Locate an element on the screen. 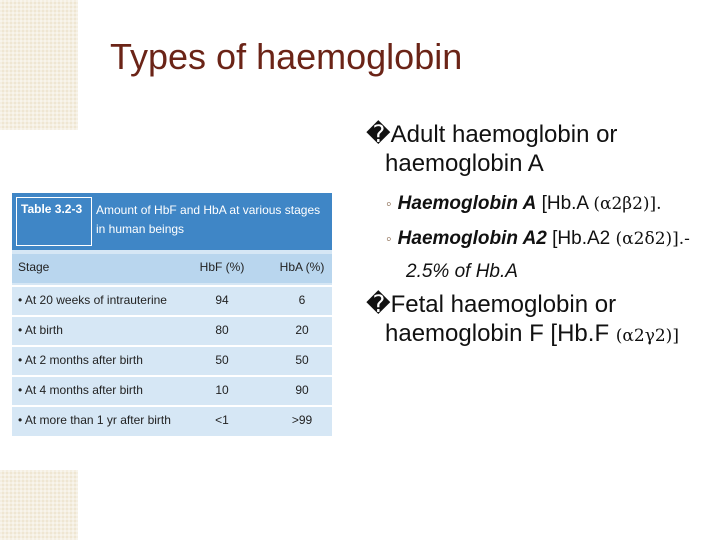  slide-title: Types of haemoglobin is located at coordinates (286, 56).